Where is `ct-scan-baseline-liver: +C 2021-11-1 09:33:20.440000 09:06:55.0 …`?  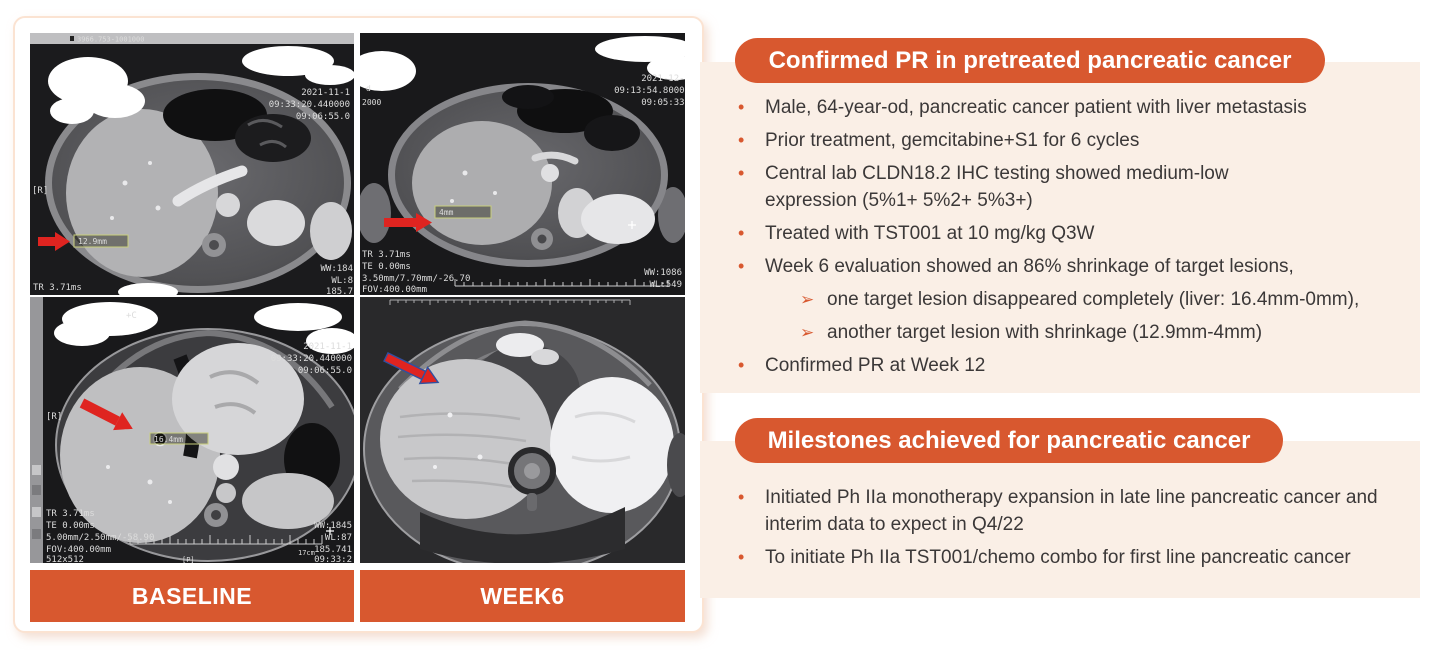
ct-scan-baseline-liver: +C 2021-11-1 09:33:20.440000 09:06:55.0 … is located at coordinates (192, 430).